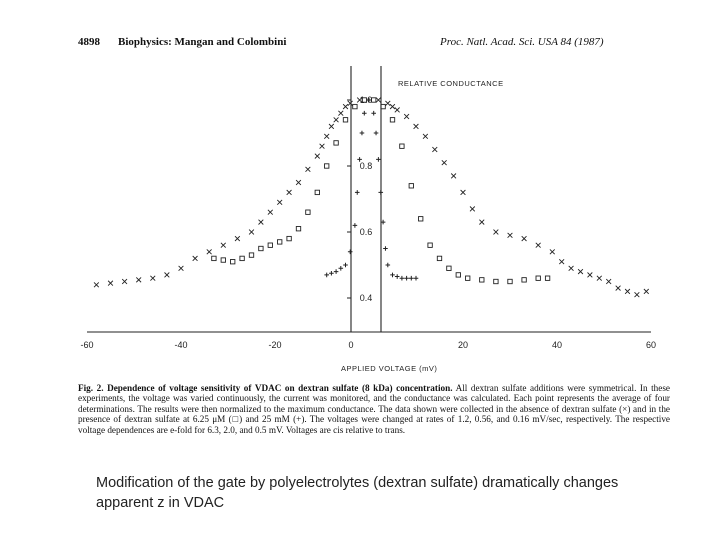  I want to click on x-tick-label: 20, so click(463, 345).